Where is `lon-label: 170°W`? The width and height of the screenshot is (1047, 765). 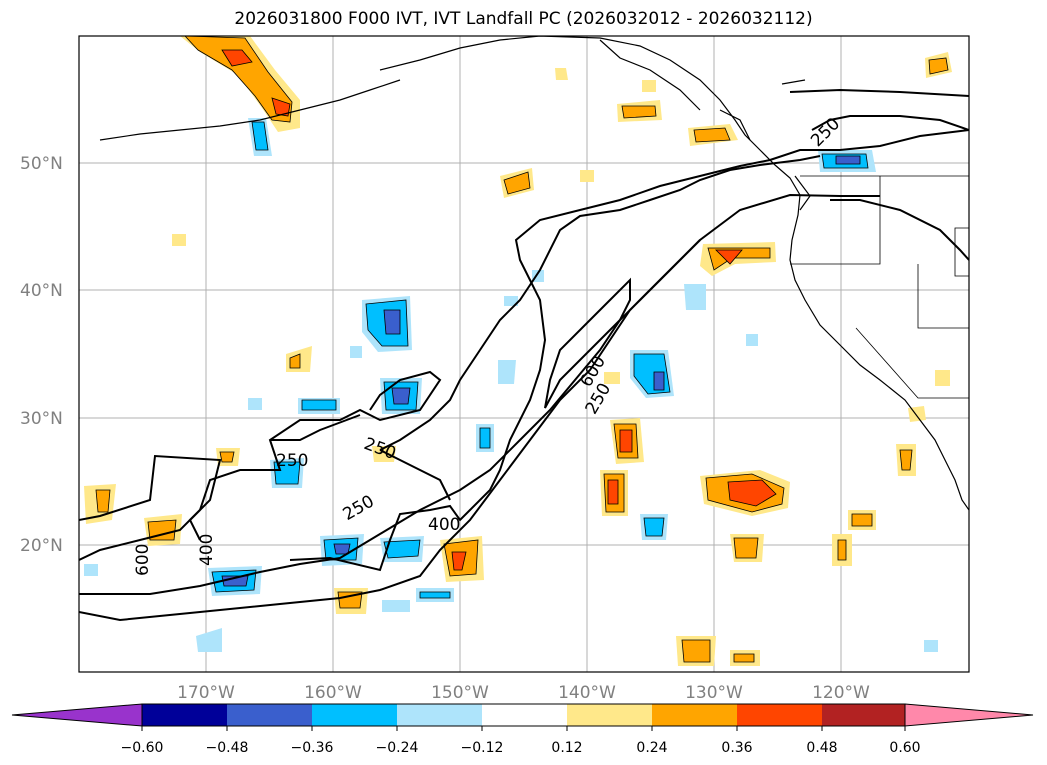 lon-label: 170°W is located at coordinates (206, 693).